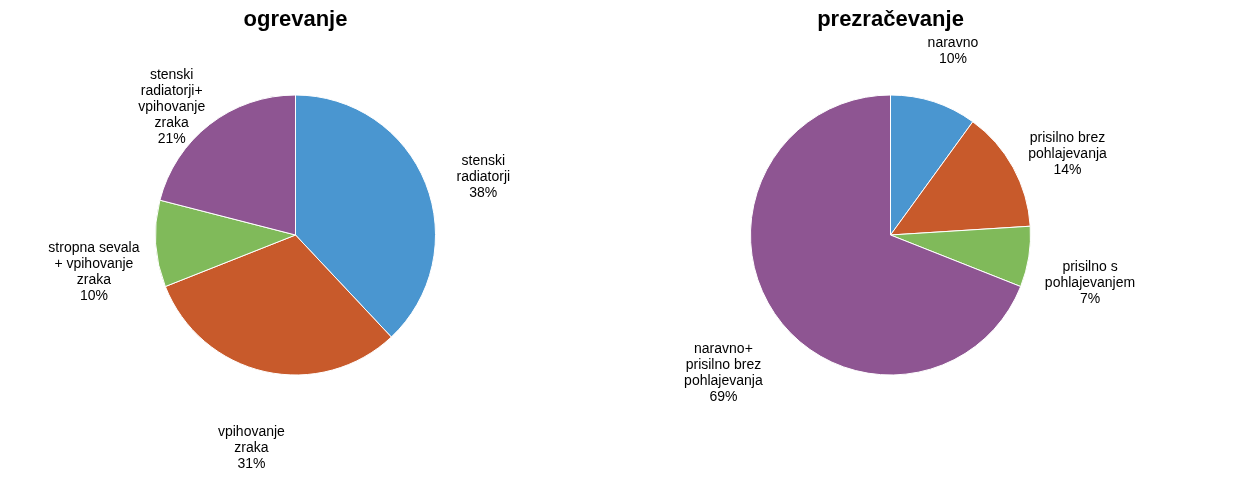 The image size is (1240, 479). Describe the element at coordinates (1068, 144) in the screenshot. I see `slice-label: prisilno brez pohlajevanja` at that location.